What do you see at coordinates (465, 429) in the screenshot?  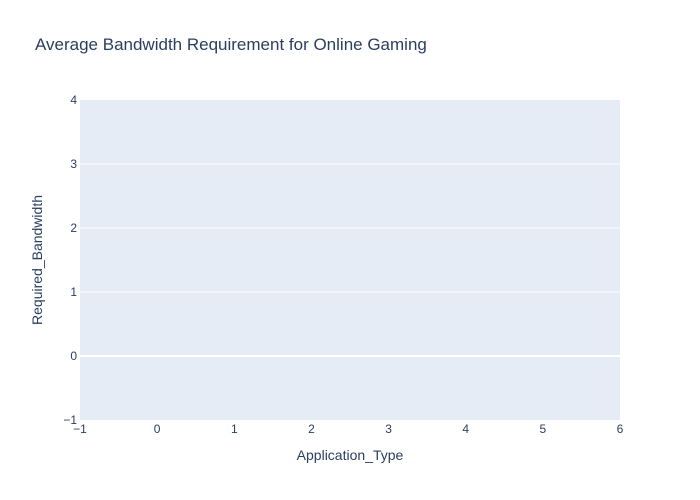 I see `x-tick-label: 4` at bounding box center [465, 429].